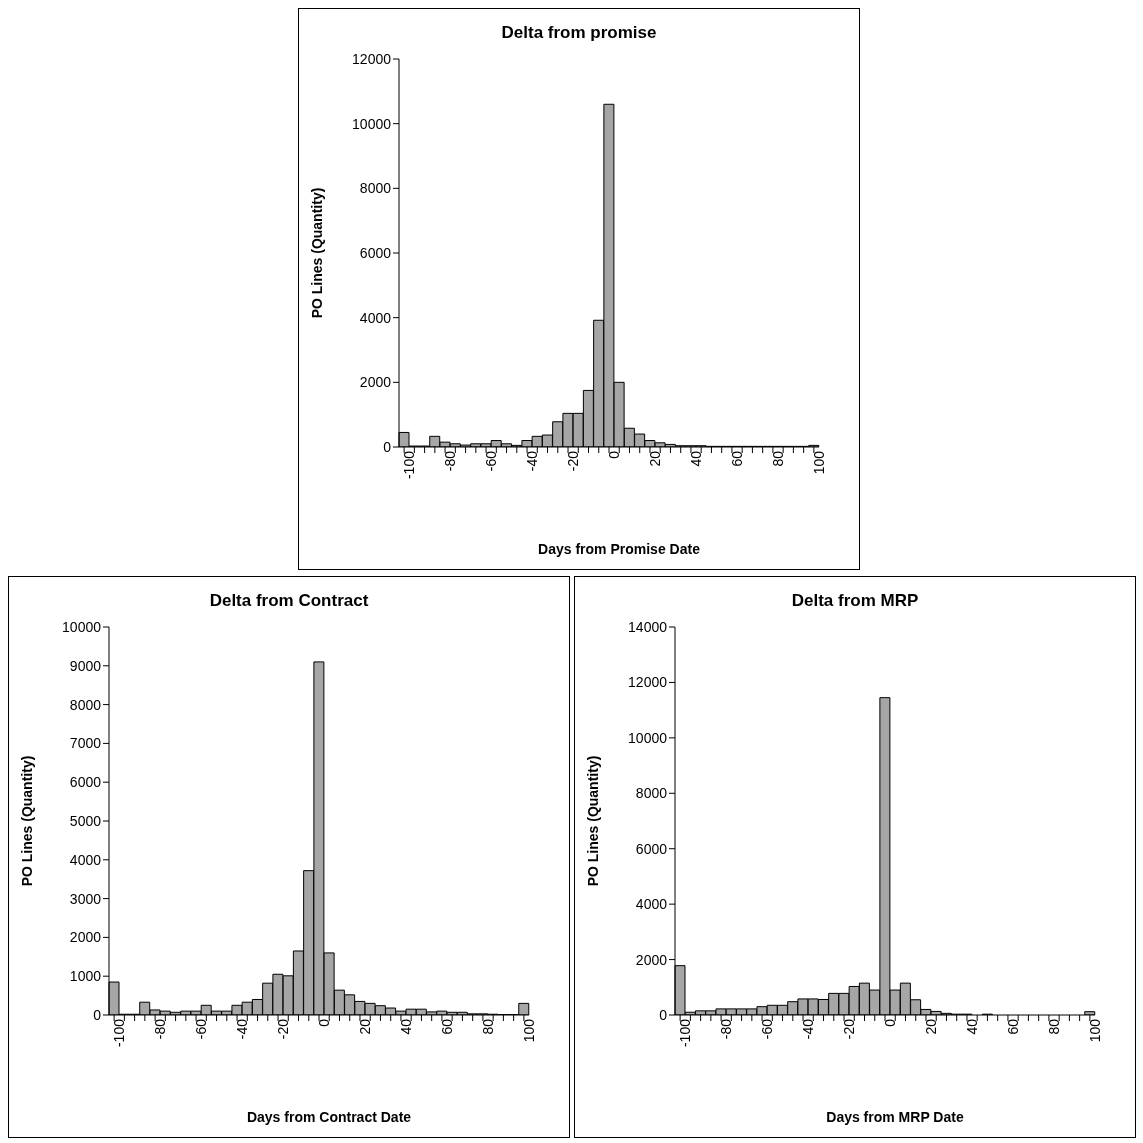 This screenshot has height=1143, width=1143. Describe the element at coordinates (387, 446) in the screenshot. I see `y-tick-label: 0` at that location.